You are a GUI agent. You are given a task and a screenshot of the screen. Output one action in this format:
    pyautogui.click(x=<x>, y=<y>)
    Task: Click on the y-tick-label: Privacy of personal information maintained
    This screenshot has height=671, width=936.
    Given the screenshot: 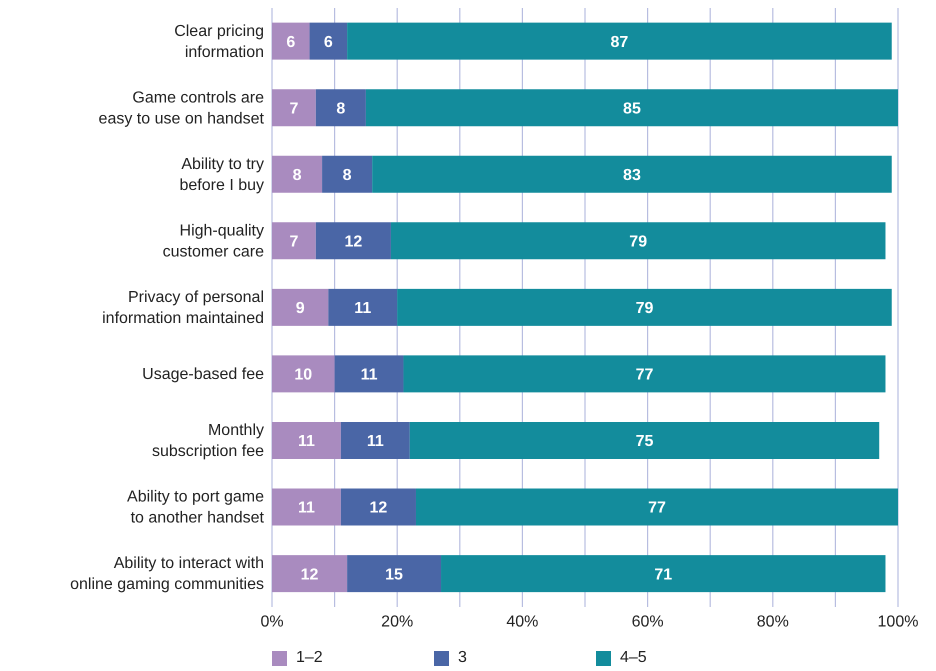 What is the action you would take?
    pyautogui.click(x=183, y=307)
    